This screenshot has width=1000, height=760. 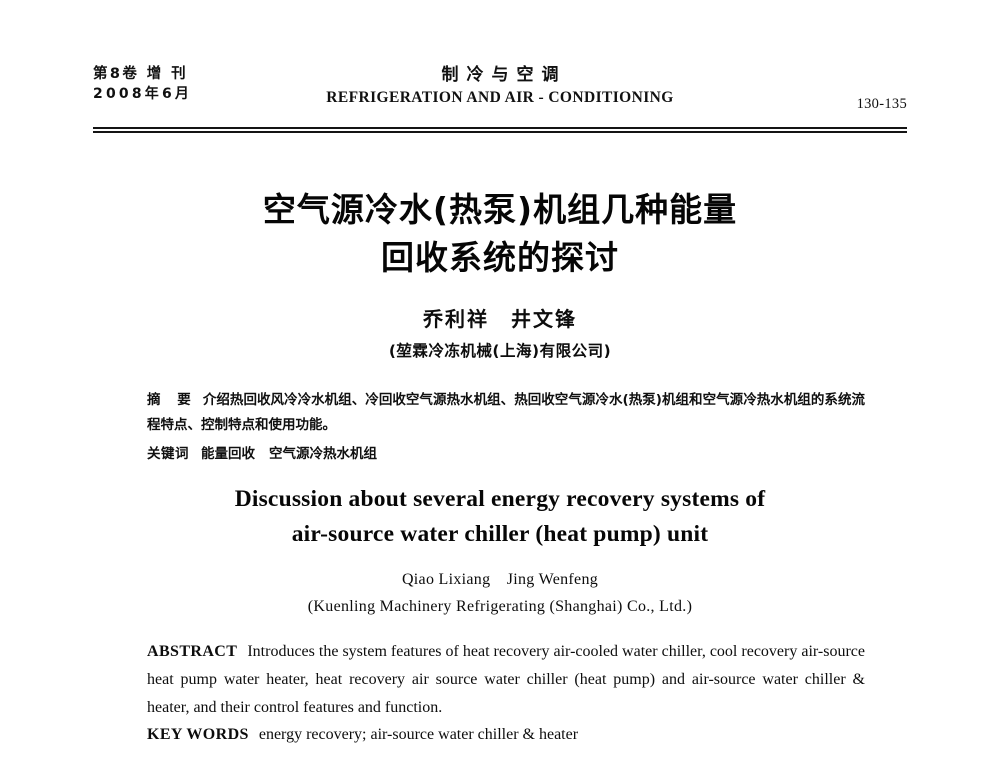 I want to click on divider-line-top, so click(x=500, y=128).